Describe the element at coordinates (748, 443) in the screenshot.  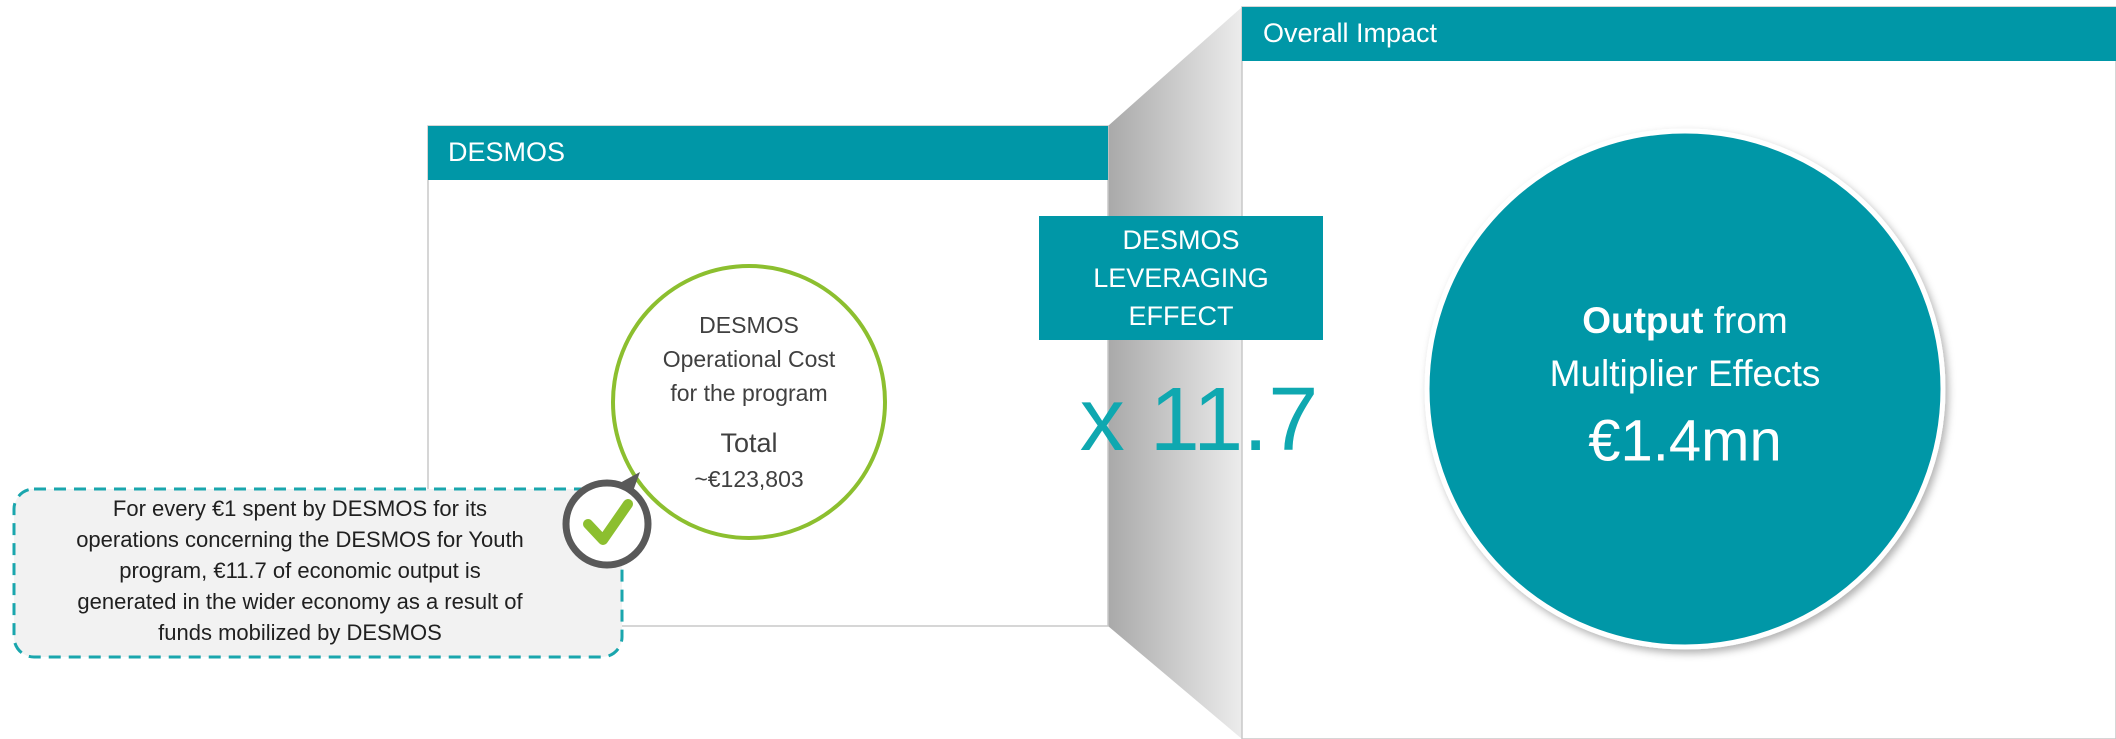
I see `total-label: Total` at that location.